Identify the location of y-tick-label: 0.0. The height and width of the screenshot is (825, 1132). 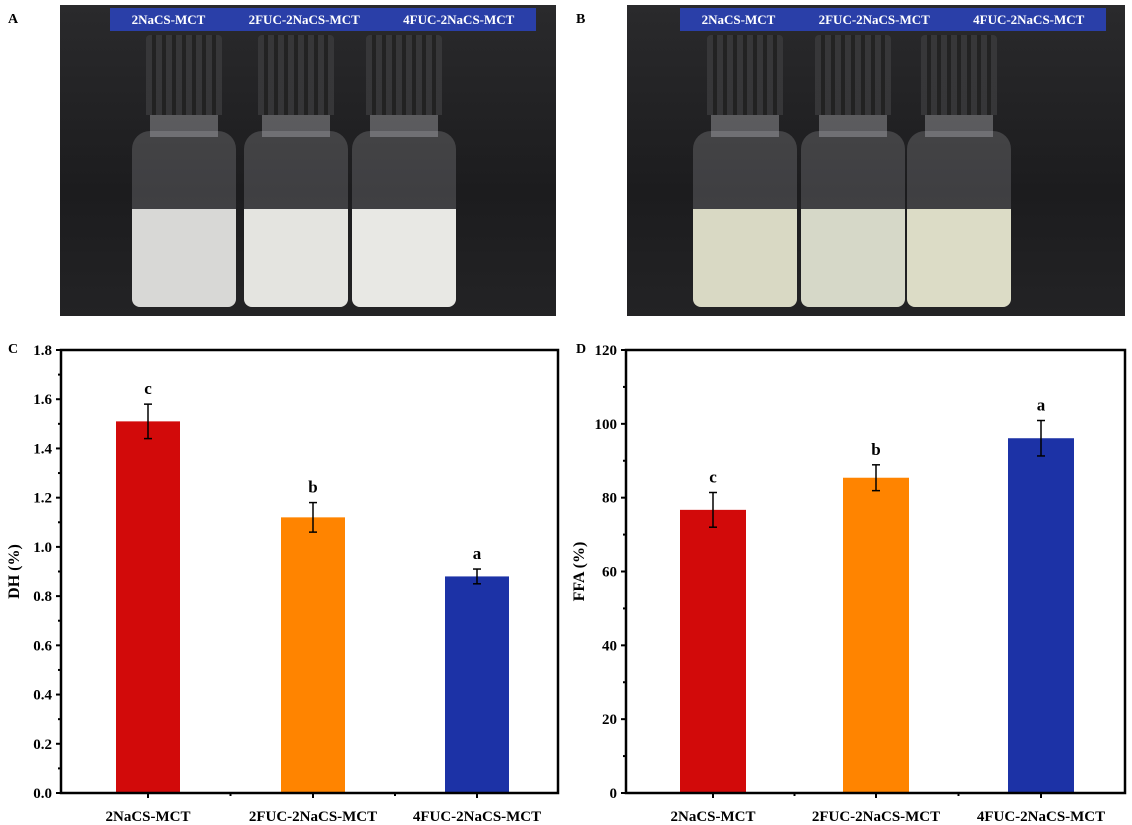
(42, 794).